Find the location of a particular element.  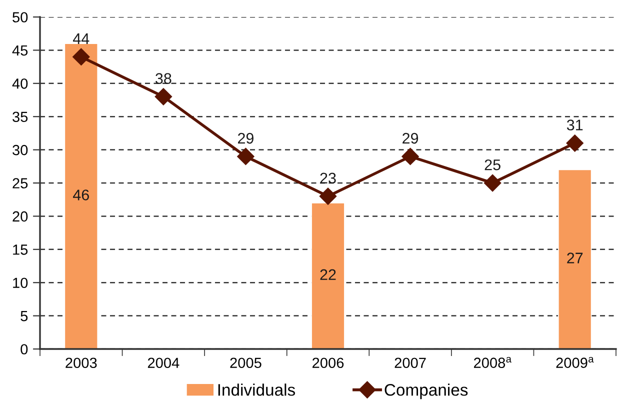

y-tick-label: 20 is located at coordinates (20, 216).